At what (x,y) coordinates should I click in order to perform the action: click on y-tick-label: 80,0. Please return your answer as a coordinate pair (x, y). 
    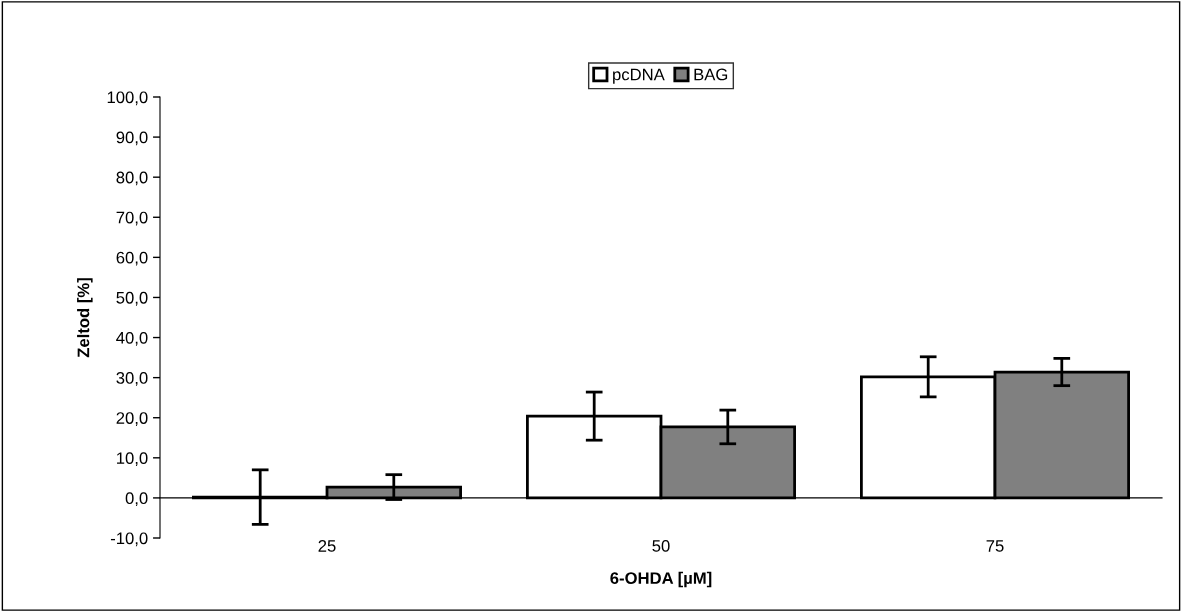
    Looking at the image, I should click on (132, 178).